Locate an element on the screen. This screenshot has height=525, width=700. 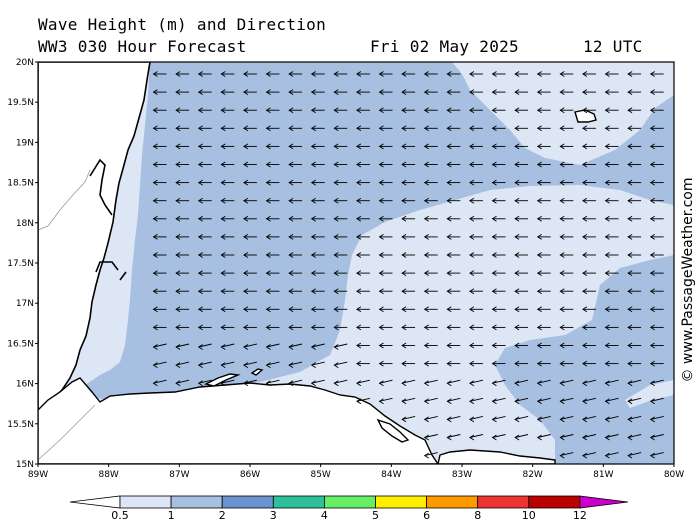
colorbar-label: 6 is located at coordinates (426, 515).